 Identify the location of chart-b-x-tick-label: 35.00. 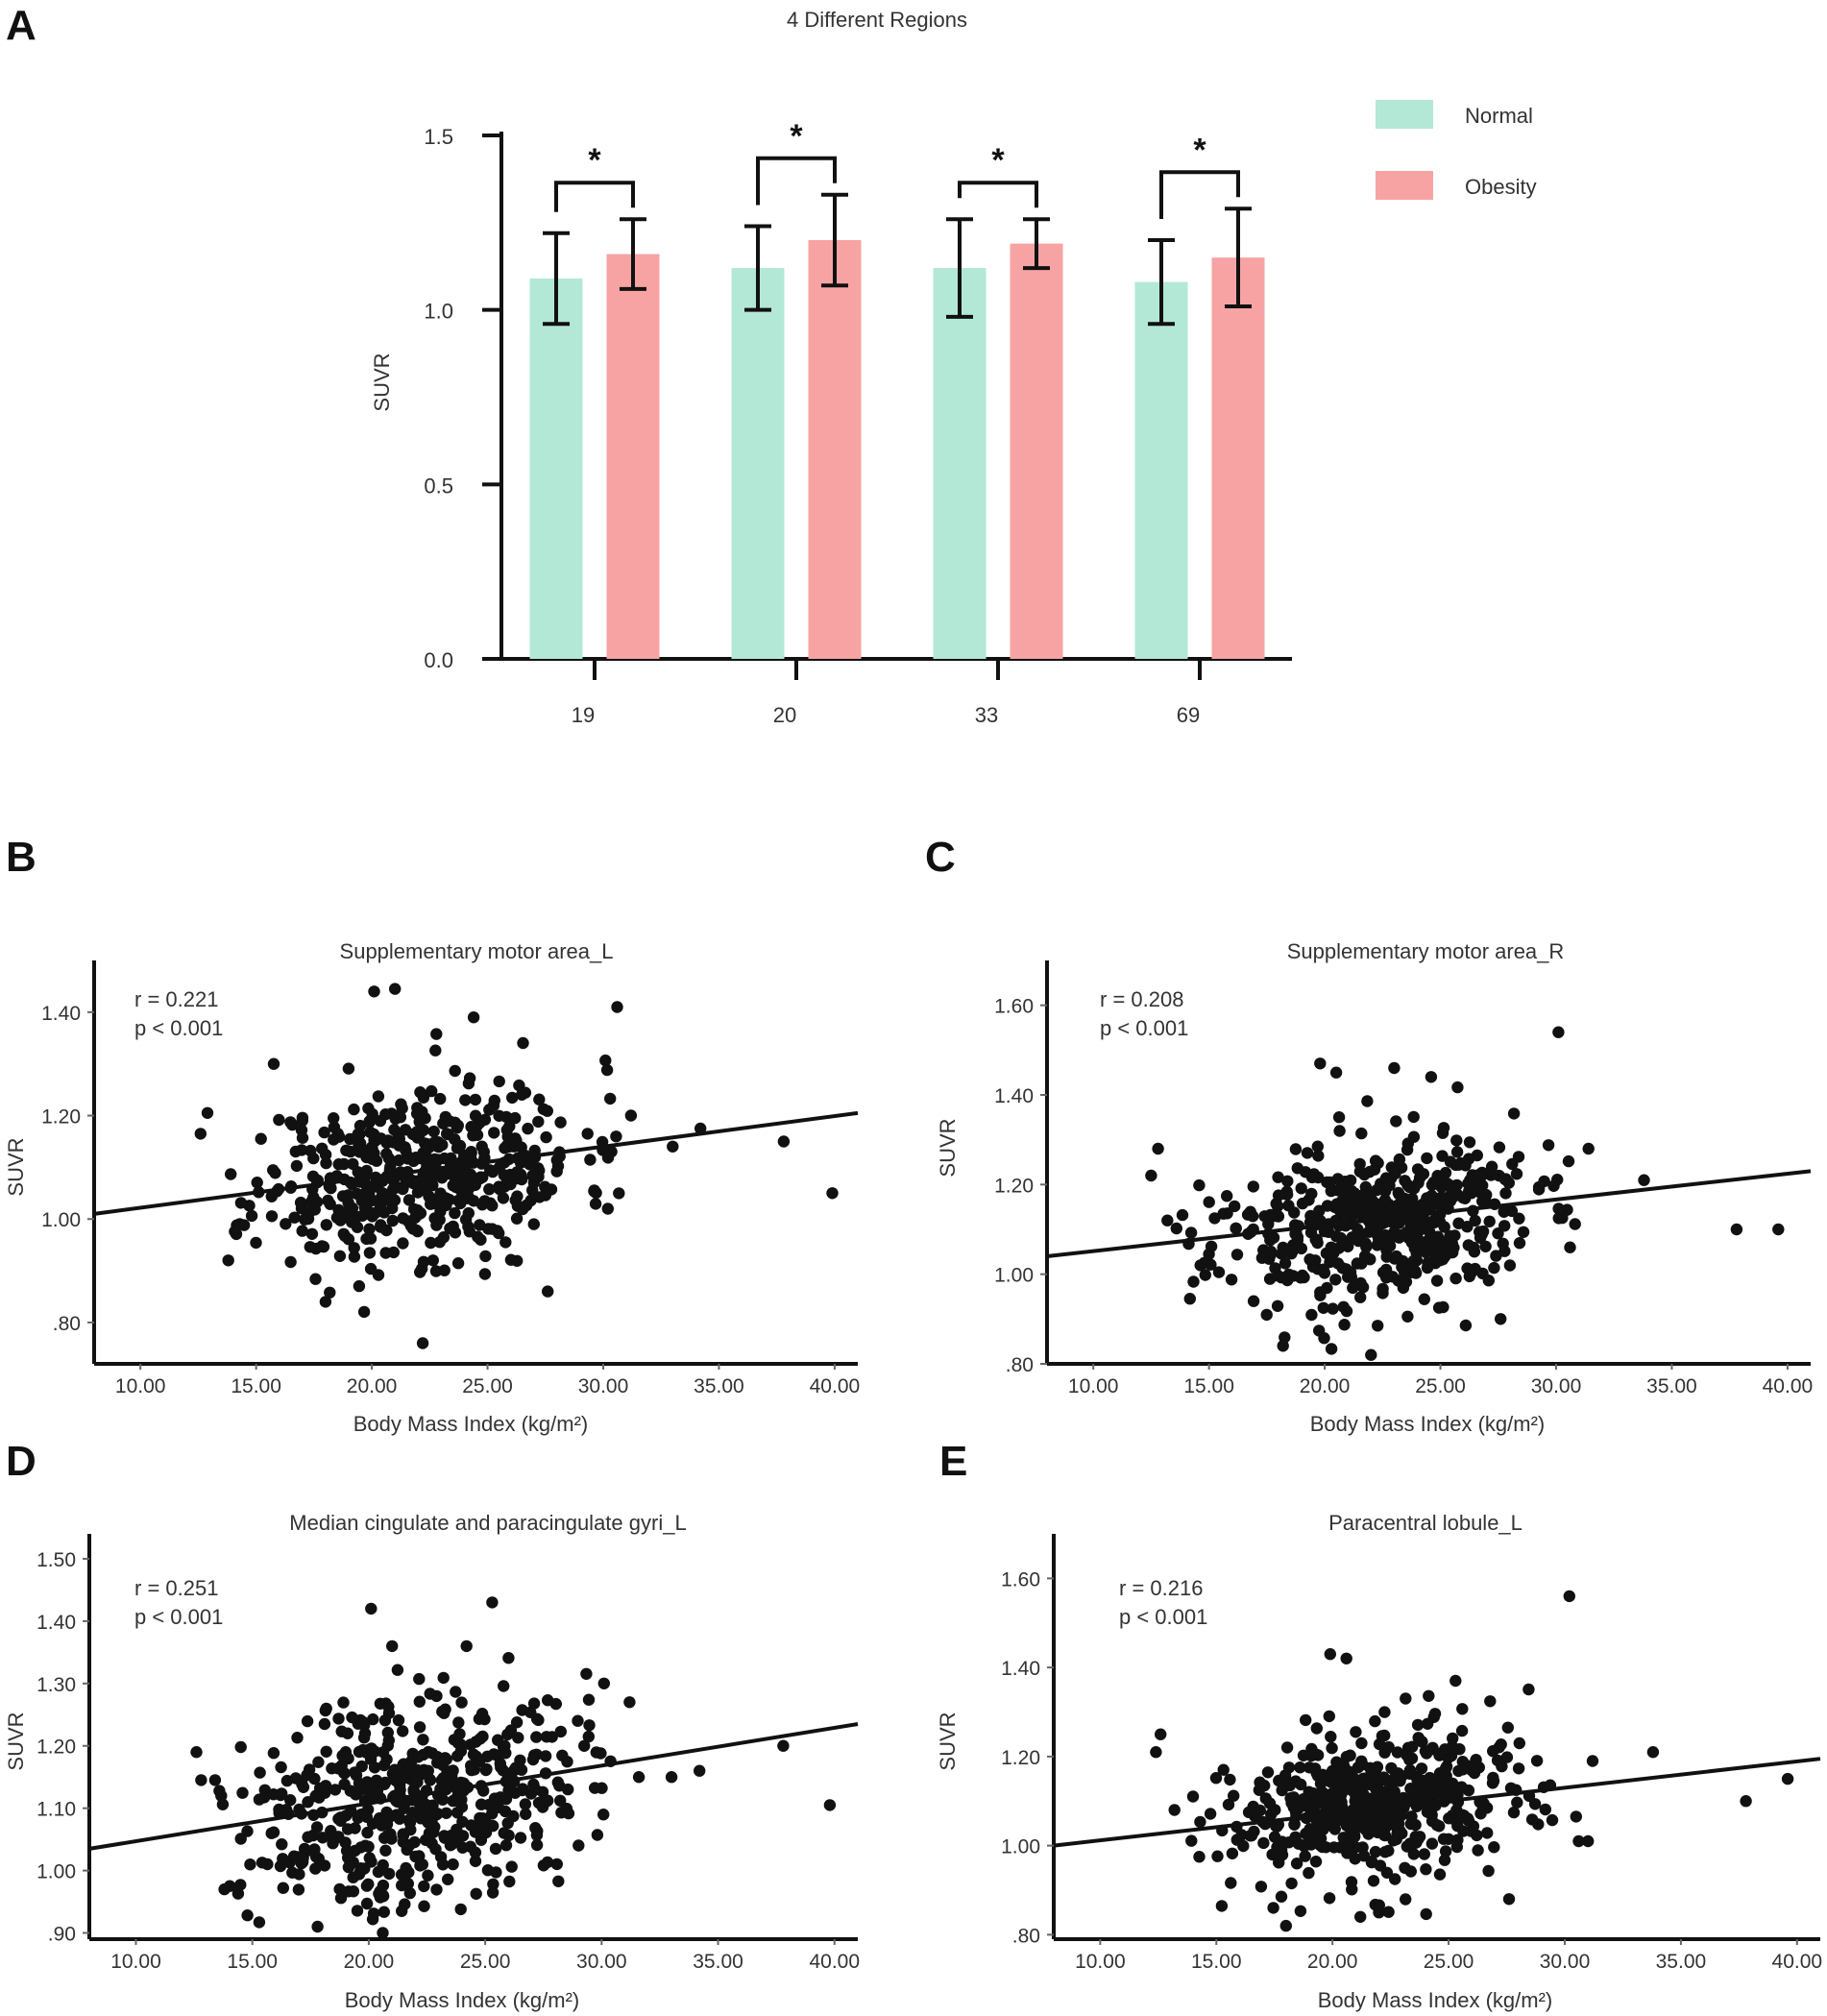
(719, 1386).